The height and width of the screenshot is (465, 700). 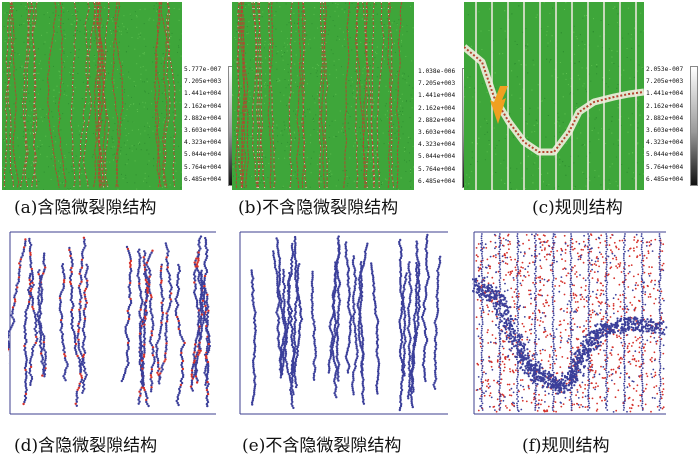 What do you see at coordinates (87, 95) in the screenshot?
I see `crack-line` at bounding box center [87, 95].